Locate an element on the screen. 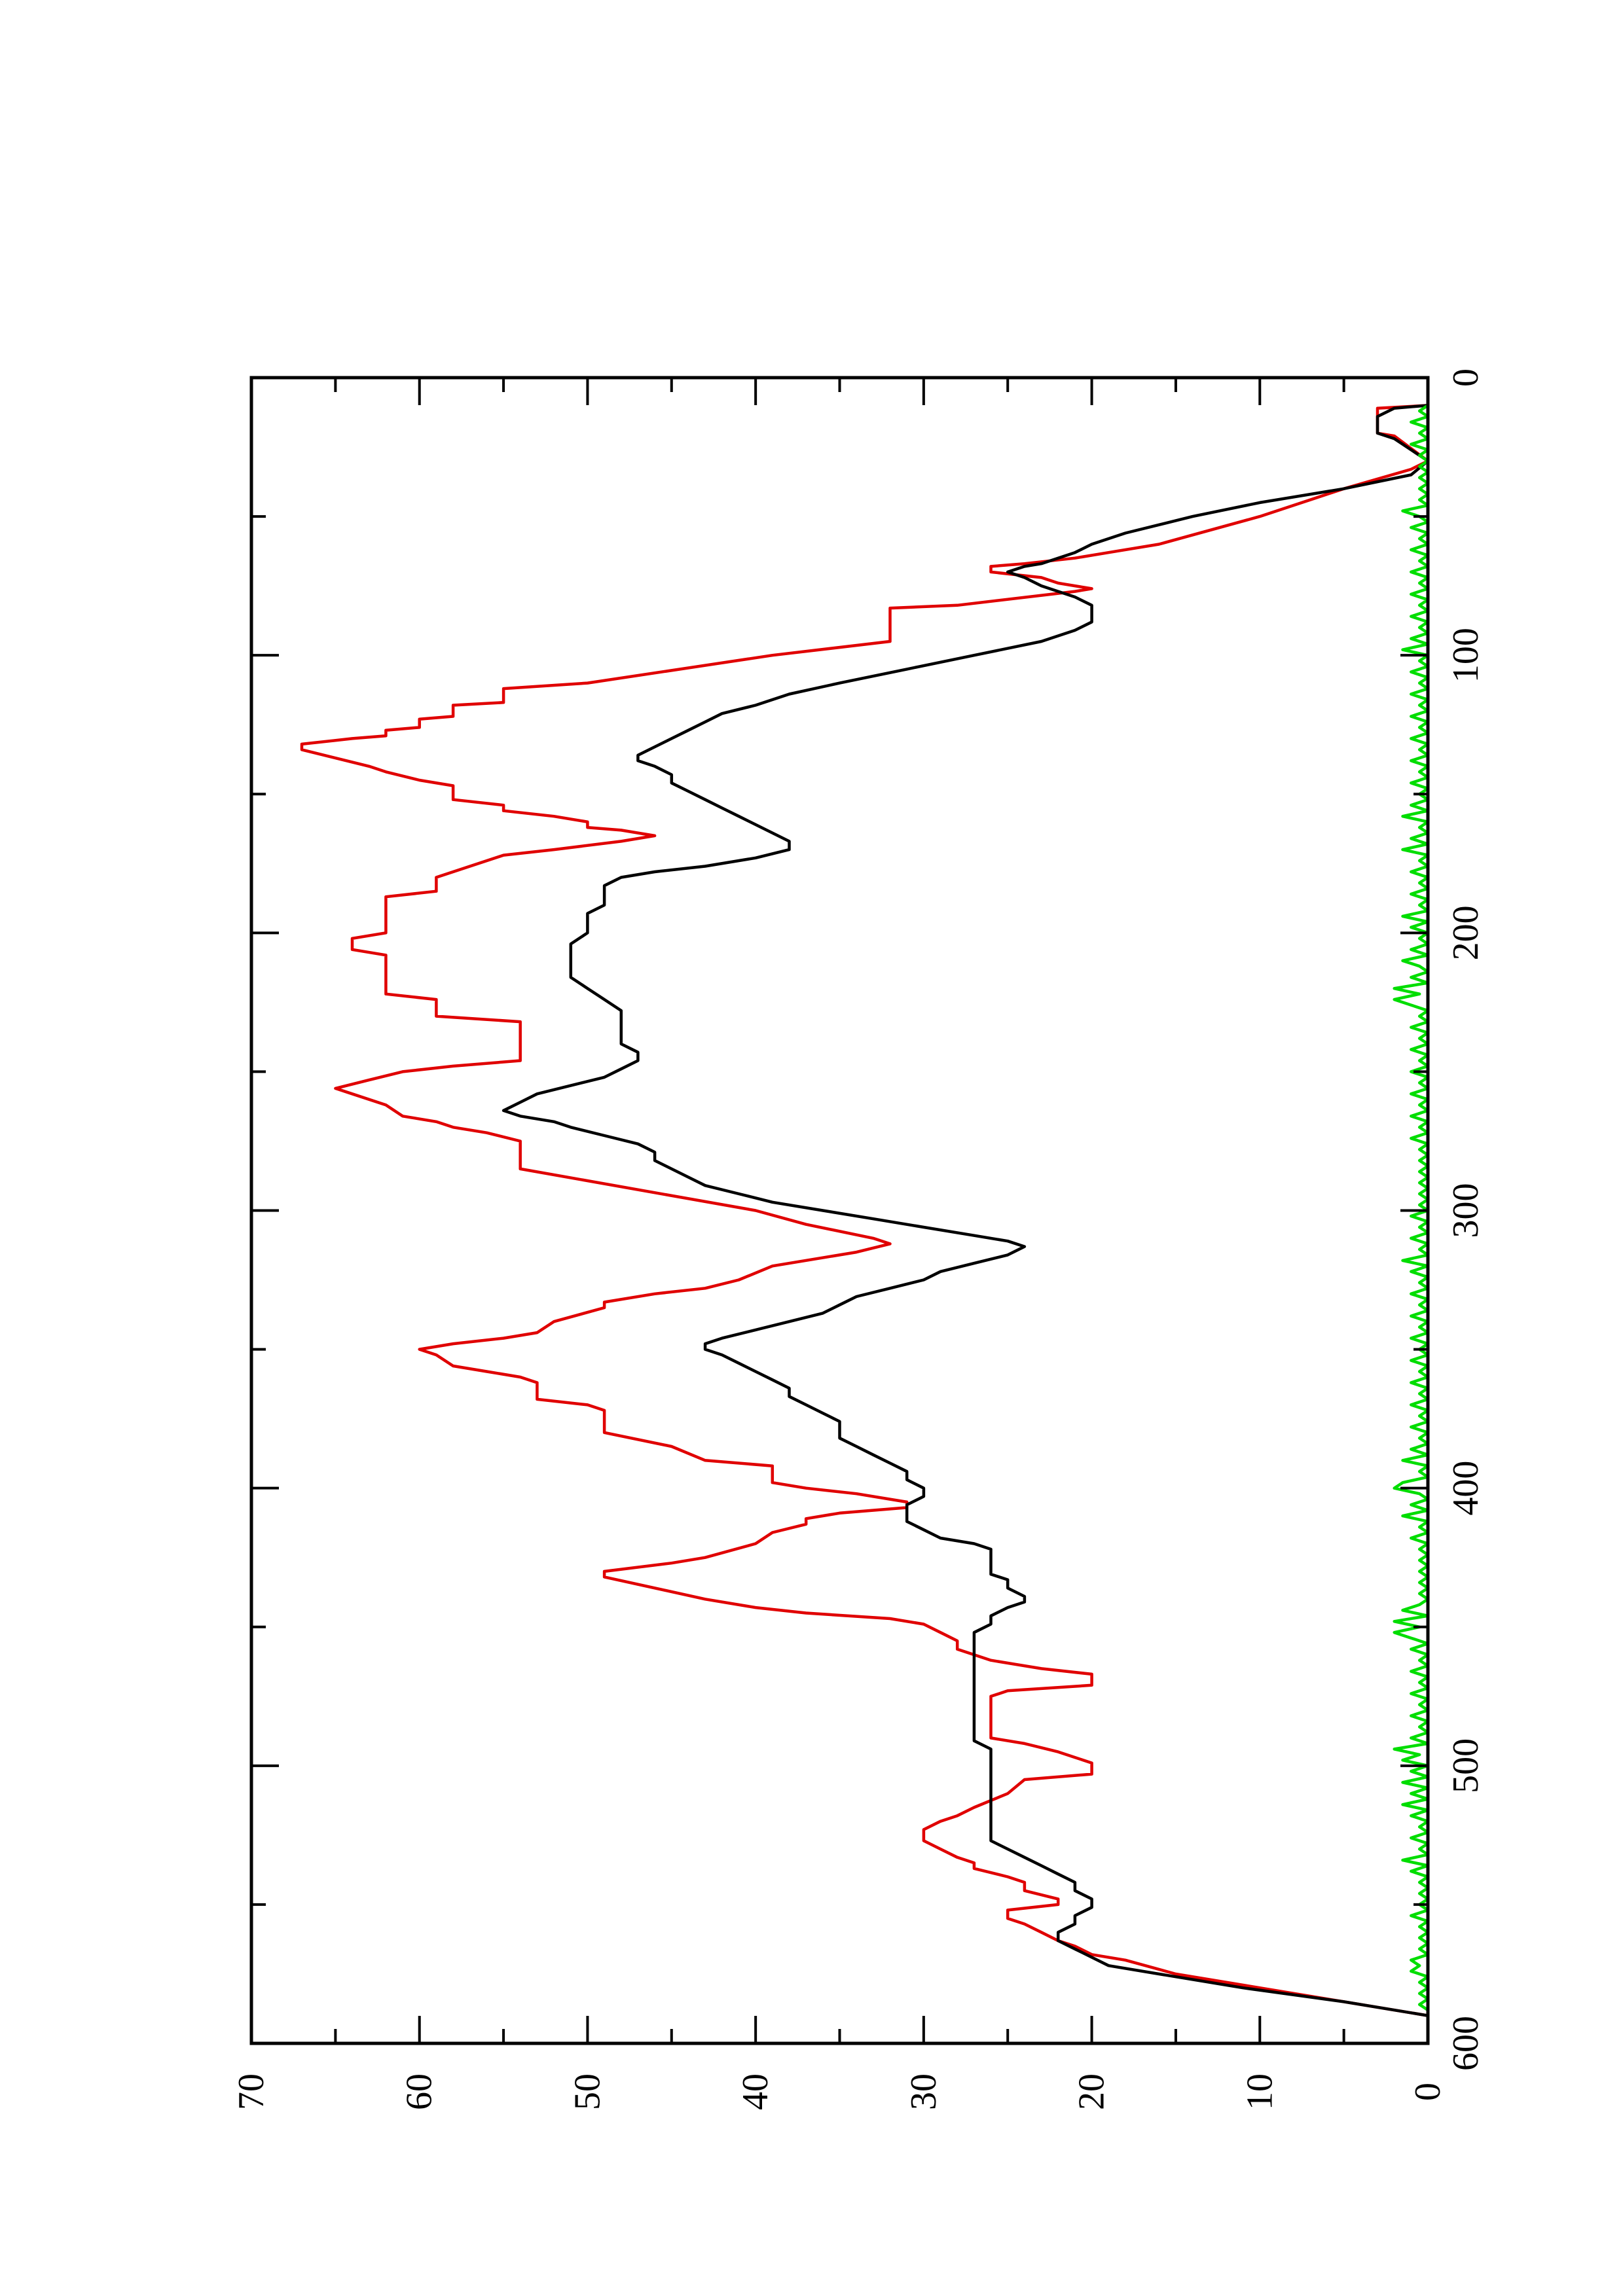 The height and width of the screenshot is (2296, 1623). x-tick-label: 0 is located at coordinates (1466, 377).